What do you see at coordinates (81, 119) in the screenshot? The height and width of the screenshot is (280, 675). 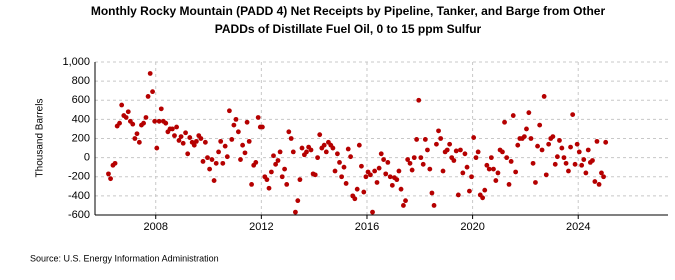 I see `y-tick-label: 400` at bounding box center [81, 119].